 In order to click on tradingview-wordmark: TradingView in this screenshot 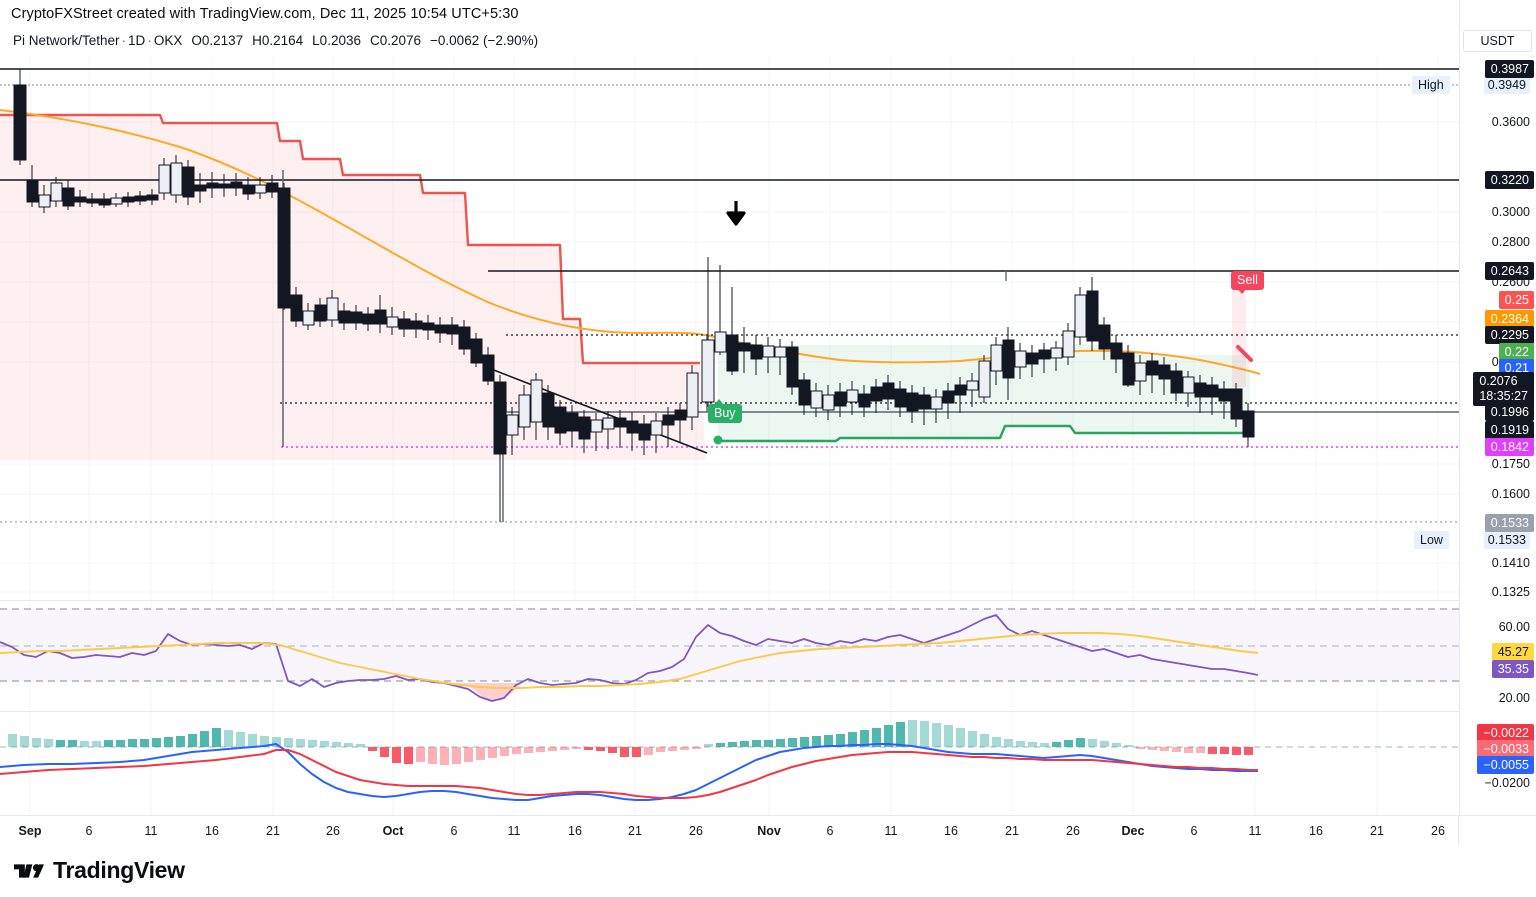, I will do `click(119, 870)`.